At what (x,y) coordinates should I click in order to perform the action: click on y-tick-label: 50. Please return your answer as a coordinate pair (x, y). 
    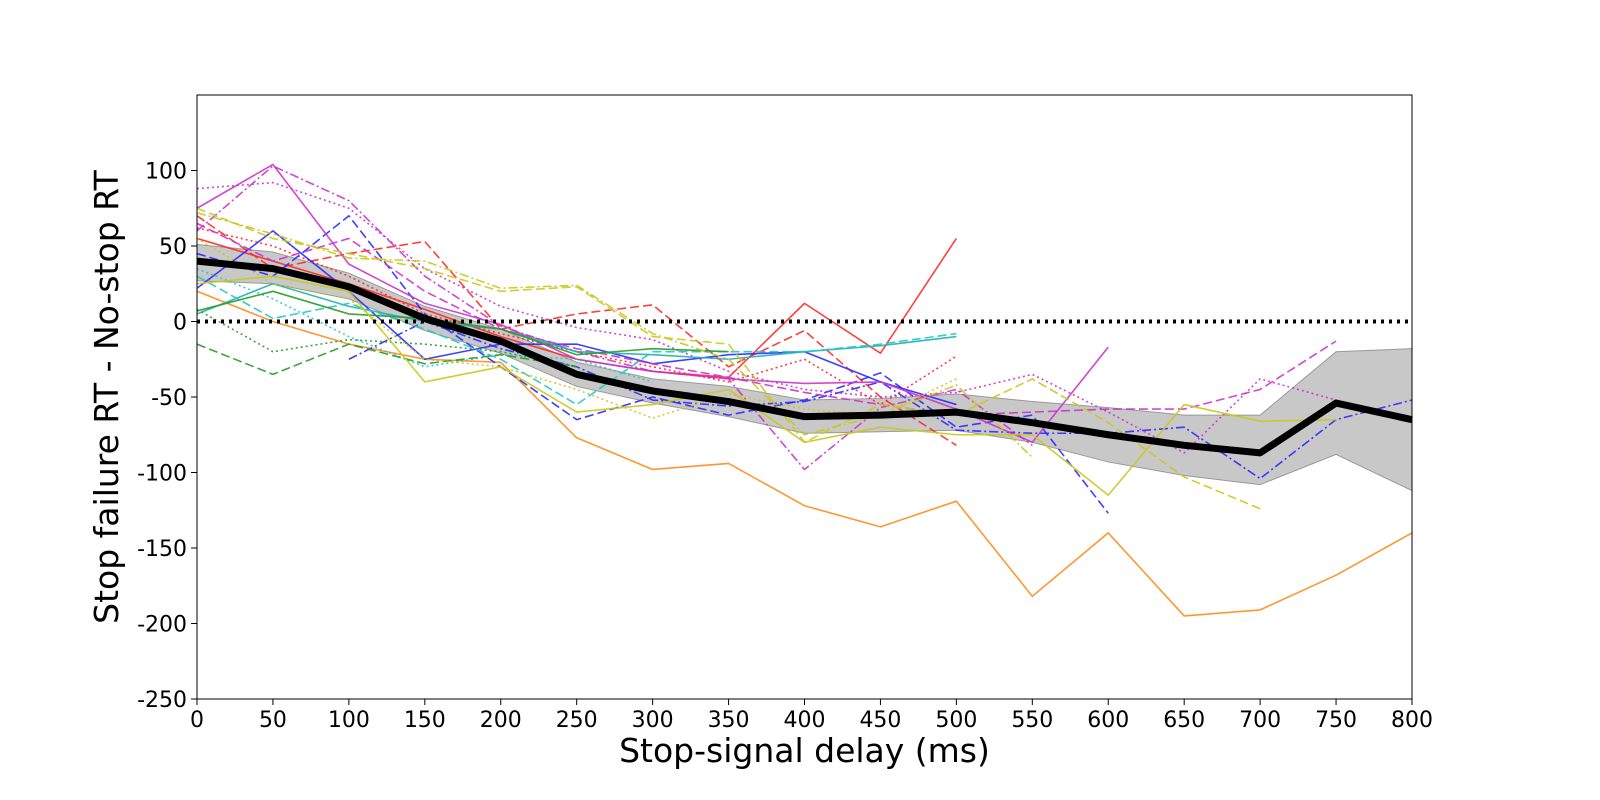
    Looking at the image, I should click on (173, 247).